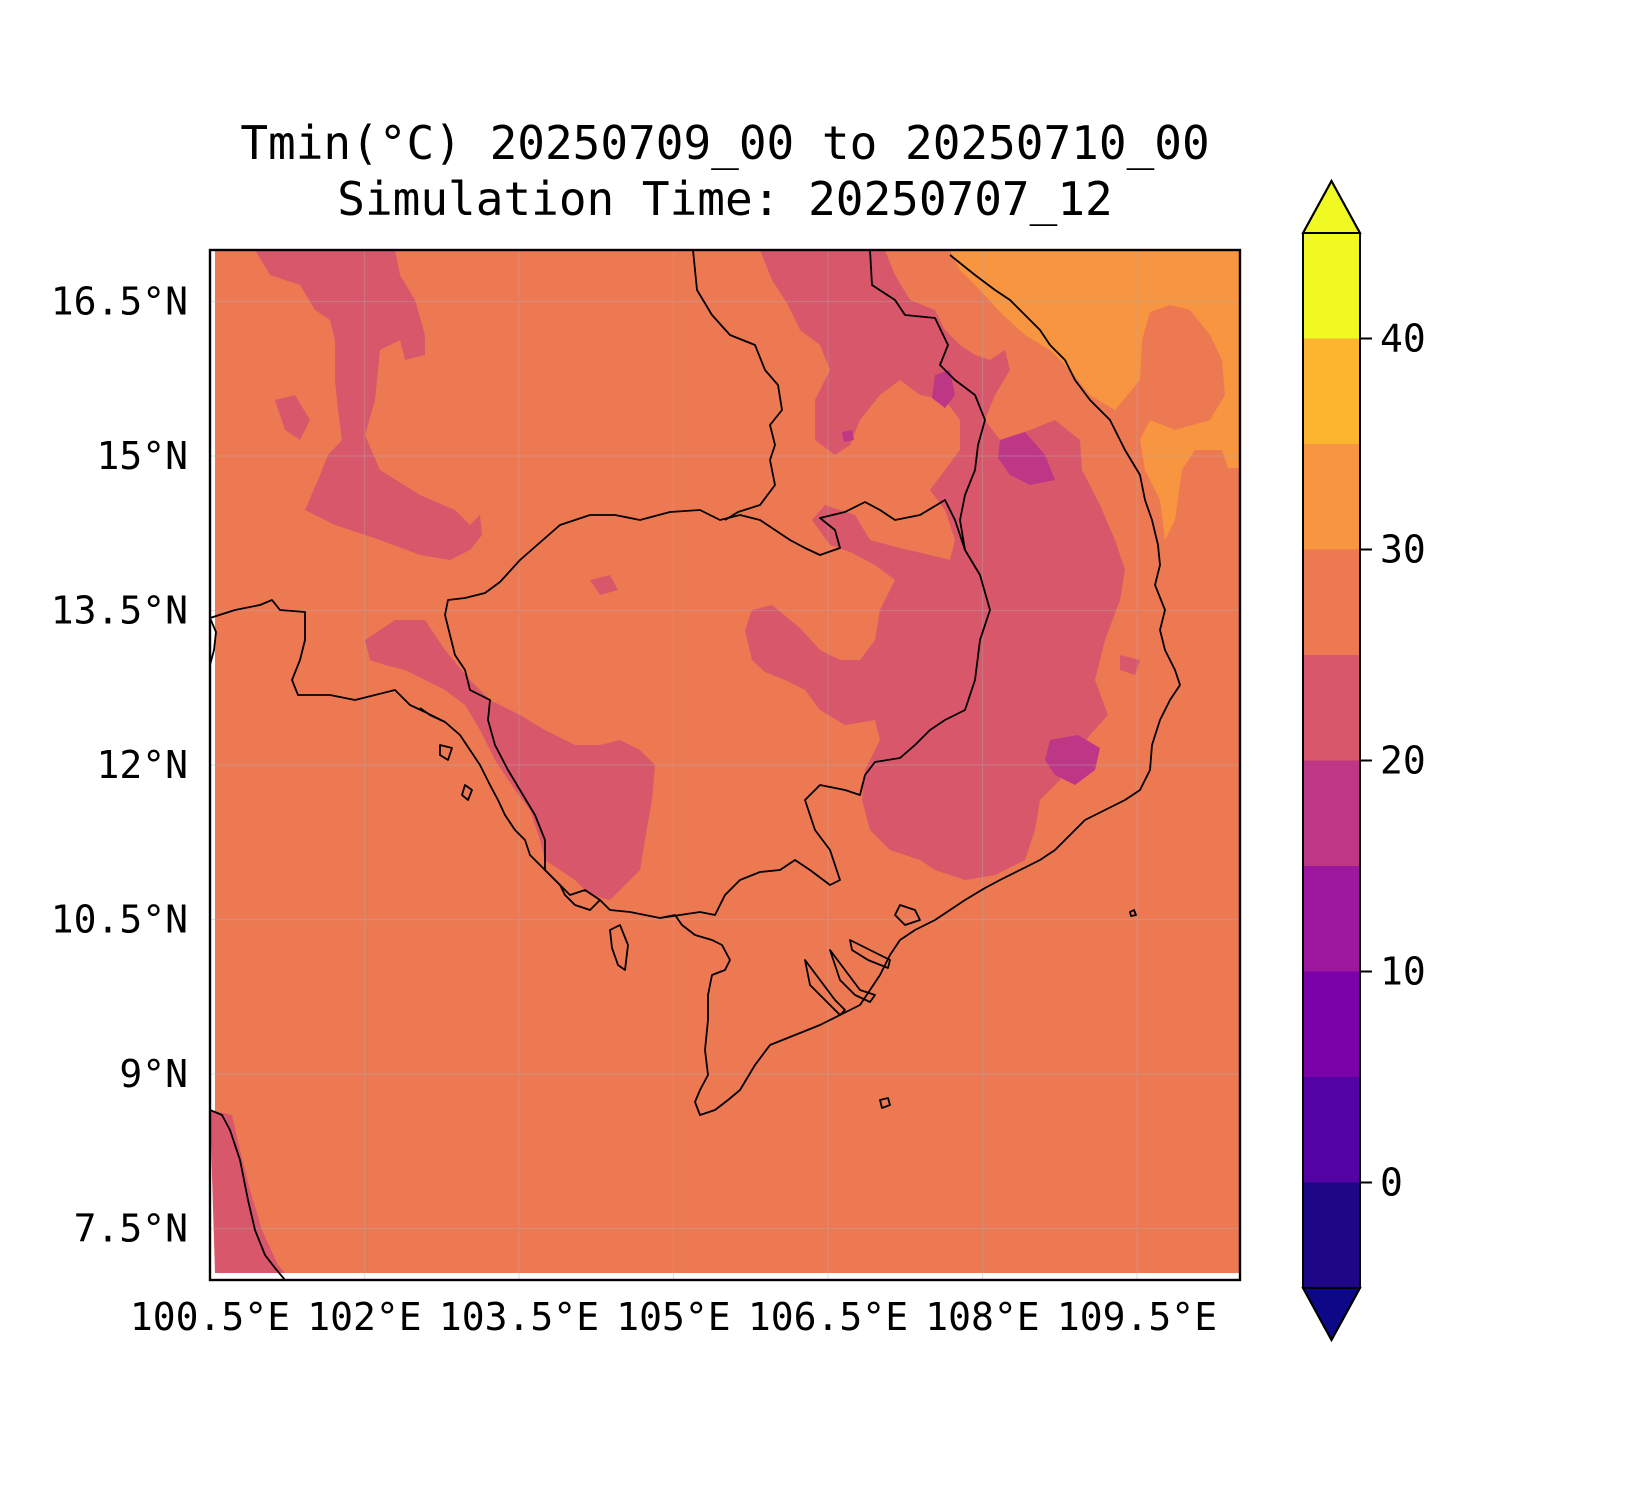  I want to click on lat-tick-label: 13.5°N, so click(119, 611).